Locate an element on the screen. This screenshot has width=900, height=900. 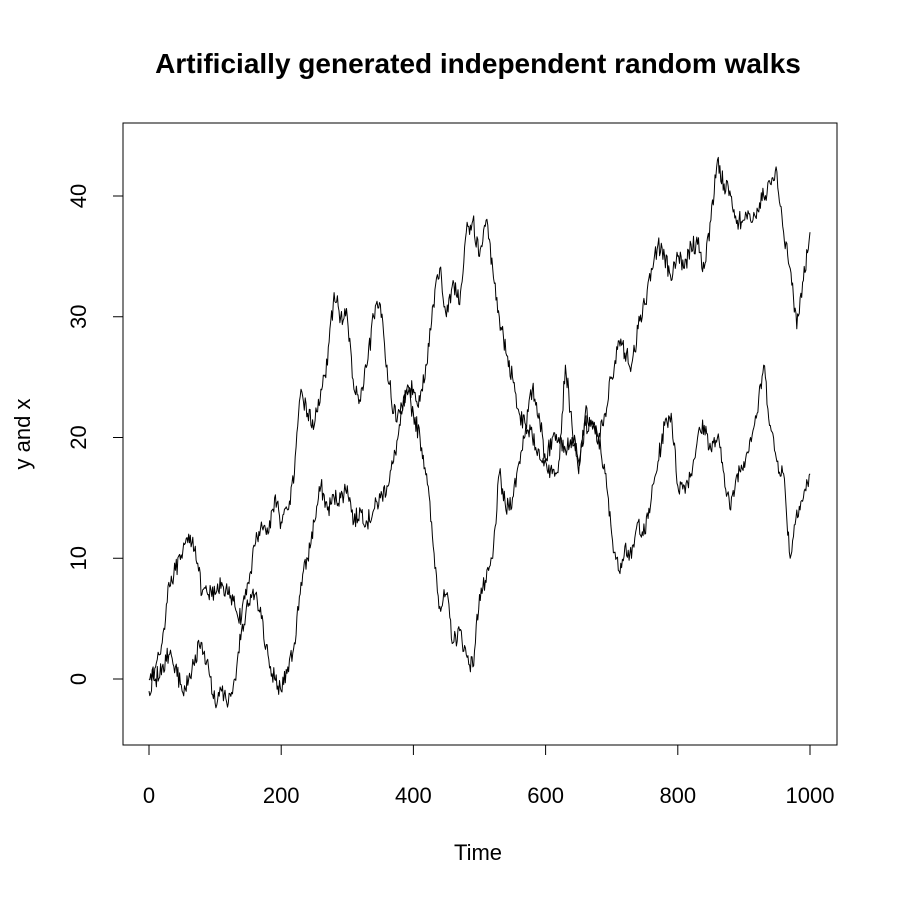
x-tick-label: 600 is located at coordinates (545, 795).